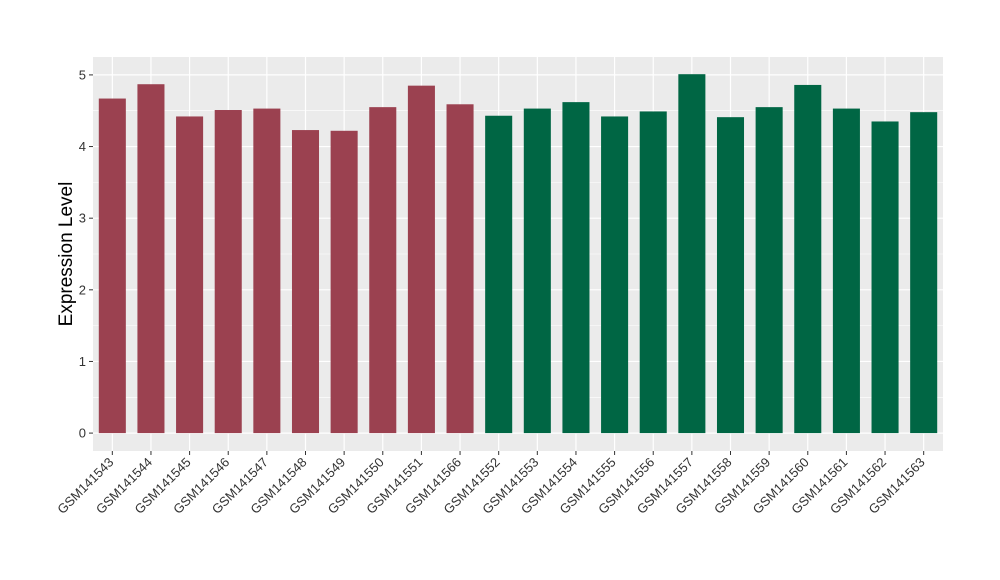 Image resolution: width=1000 pixels, height=580 pixels. Describe the element at coordinates (151, 259) in the screenshot. I see `bar-GSM141544` at that location.